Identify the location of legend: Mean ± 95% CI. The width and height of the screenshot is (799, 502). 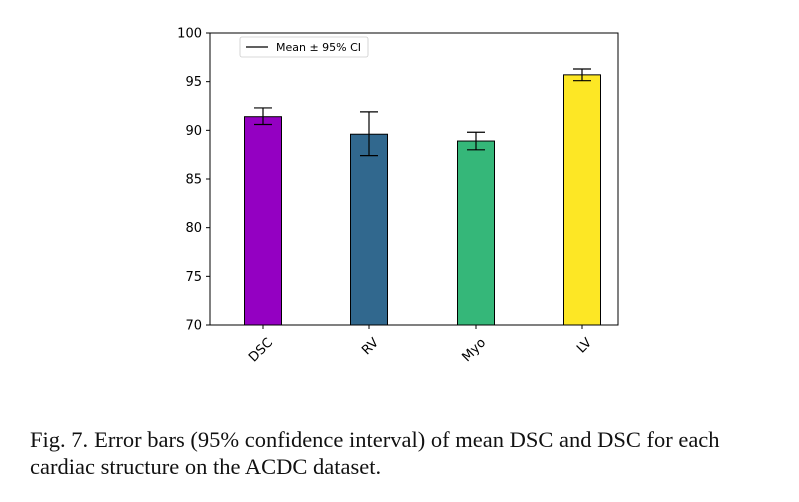
(304, 47).